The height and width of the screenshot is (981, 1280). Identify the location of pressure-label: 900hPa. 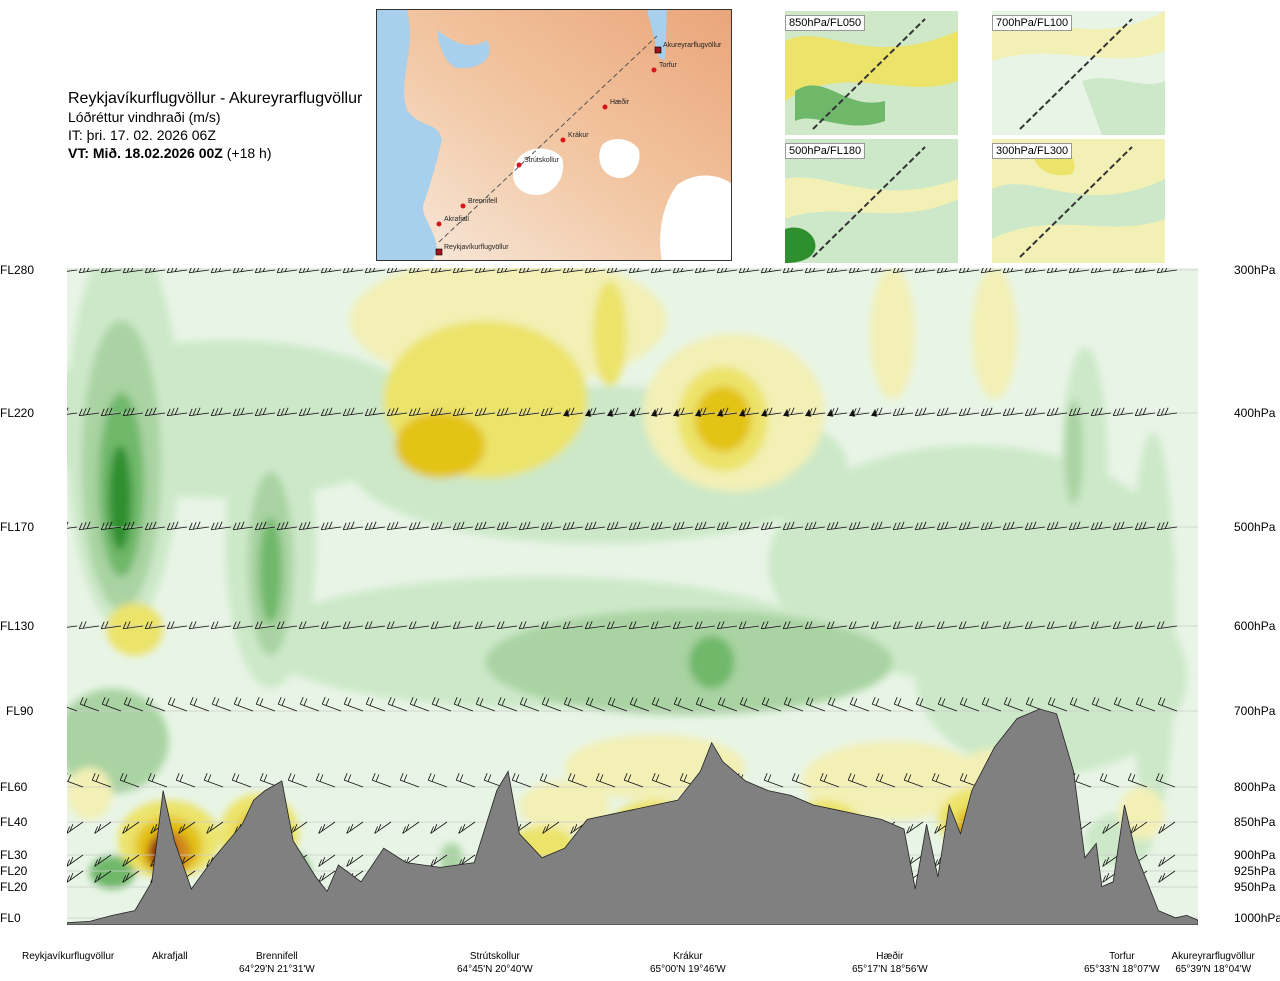
(1255, 855).